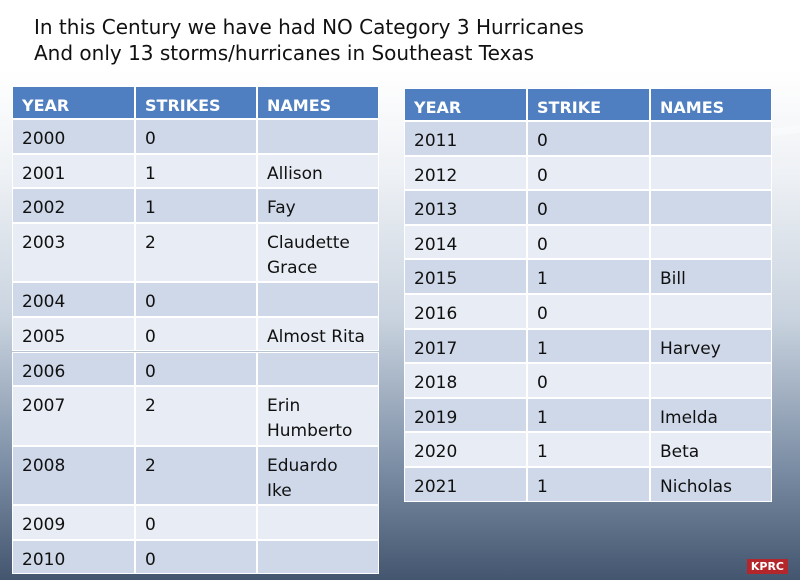  What do you see at coordinates (73, 475) in the screenshot?
I see `table-cell: 2008` at bounding box center [73, 475].